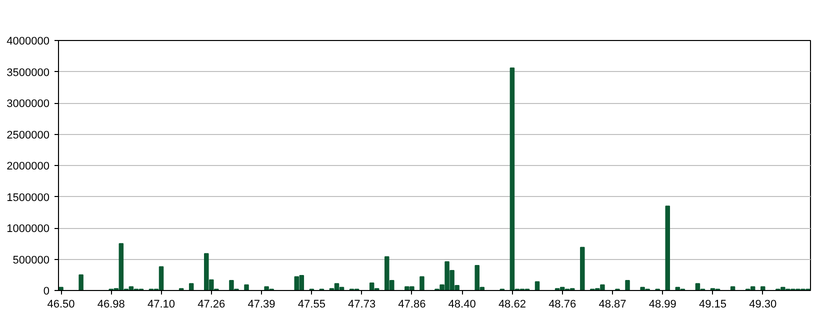 The height and width of the screenshot is (320, 840). Describe the element at coordinates (312, 304) in the screenshot. I see `x-tick-label: 47.55` at that location.